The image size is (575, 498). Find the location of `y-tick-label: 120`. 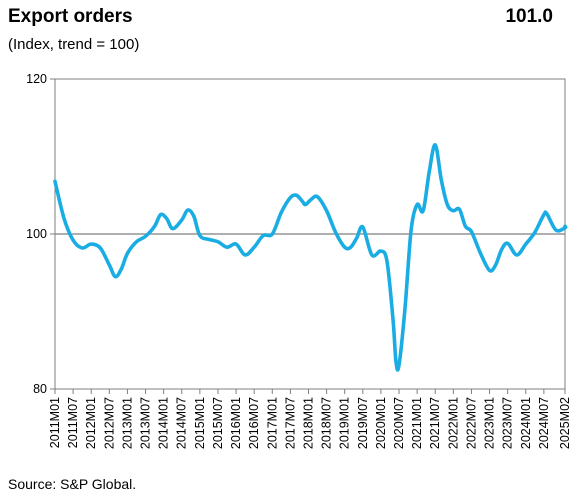

y-tick-label: 120 is located at coordinates (36, 79).